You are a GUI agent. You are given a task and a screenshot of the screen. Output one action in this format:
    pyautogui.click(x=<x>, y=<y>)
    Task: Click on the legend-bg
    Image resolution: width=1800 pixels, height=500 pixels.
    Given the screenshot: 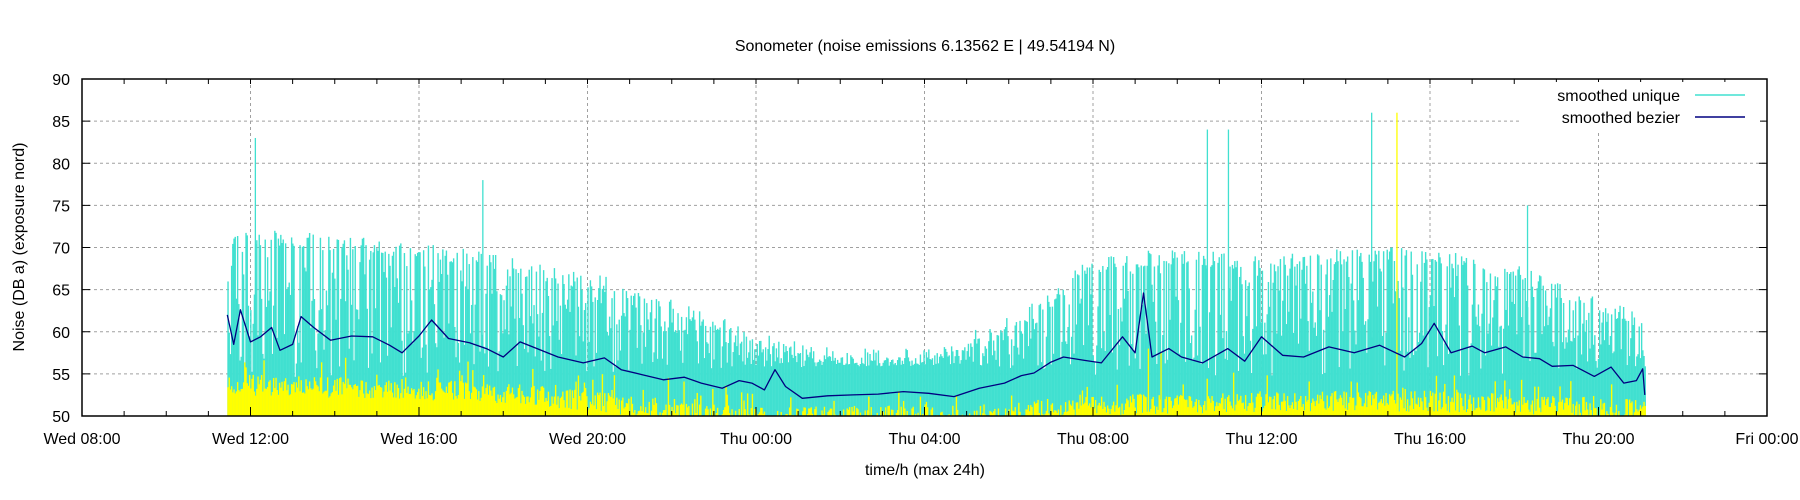 What is the action you would take?
    pyautogui.click(x=1640, y=106)
    